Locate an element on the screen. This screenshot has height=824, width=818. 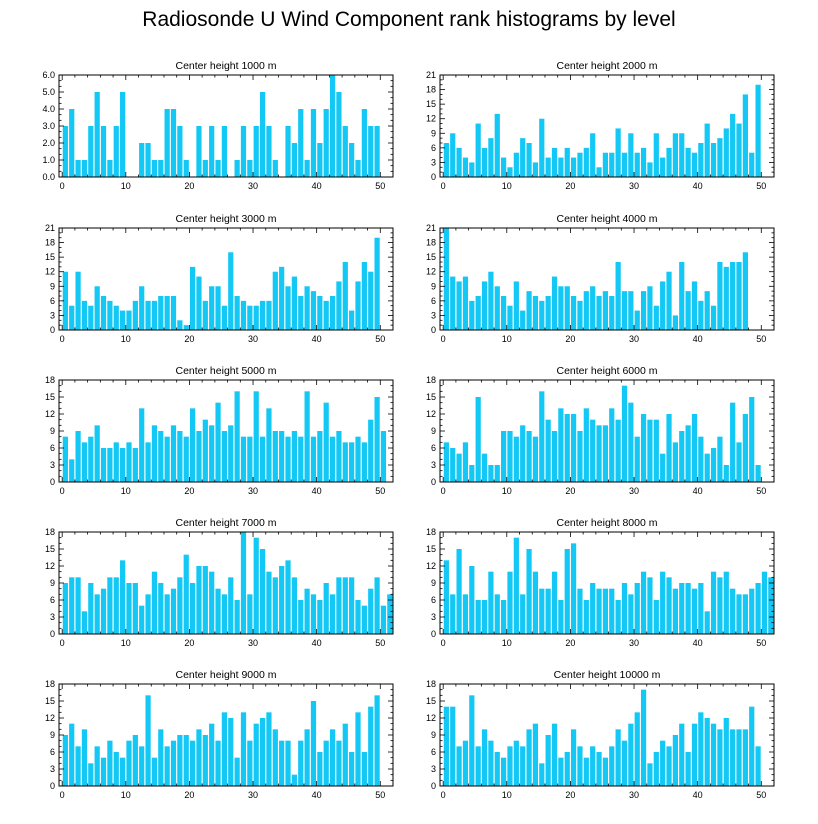
panel-title: Center height 9000 m is located at coordinates (226, 675).